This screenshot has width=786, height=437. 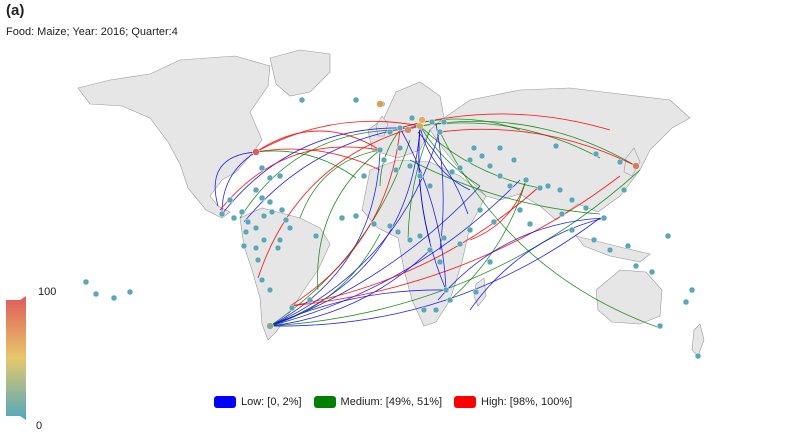 What do you see at coordinates (271, 402) in the screenshot?
I see `legend-label-low: Low: [0, 2%]` at bounding box center [271, 402].